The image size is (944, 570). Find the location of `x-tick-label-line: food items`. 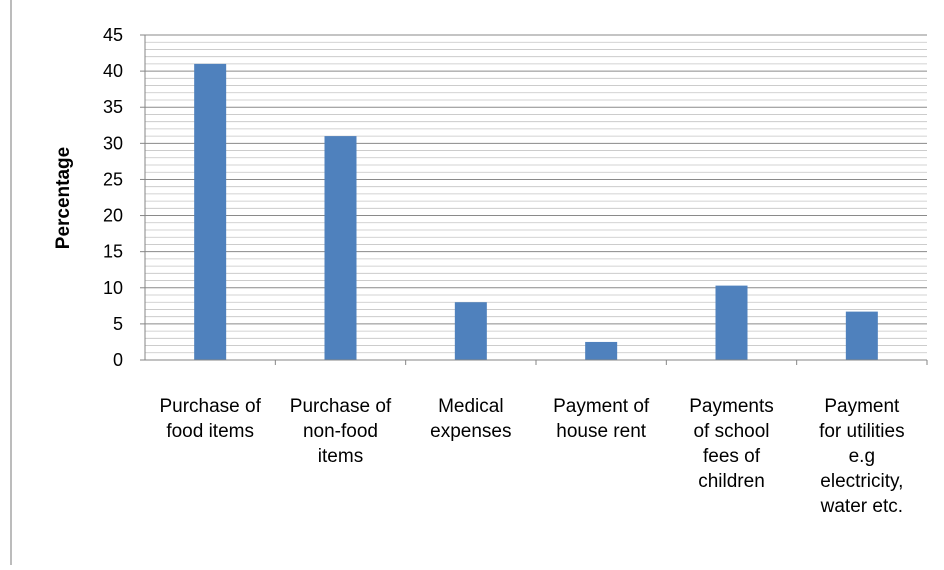

x-tick-label-line: food items is located at coordinates (210, 431).